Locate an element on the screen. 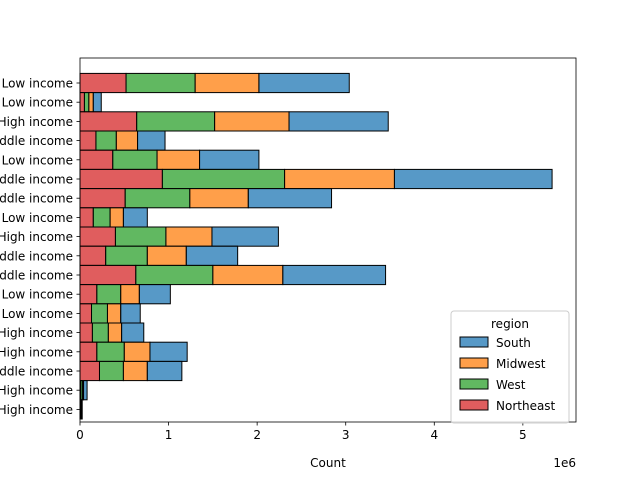 This screenshot has height=480, width=640. x-ticks: 0 1 2 3 4 5 is located at coordinates (301, 432).